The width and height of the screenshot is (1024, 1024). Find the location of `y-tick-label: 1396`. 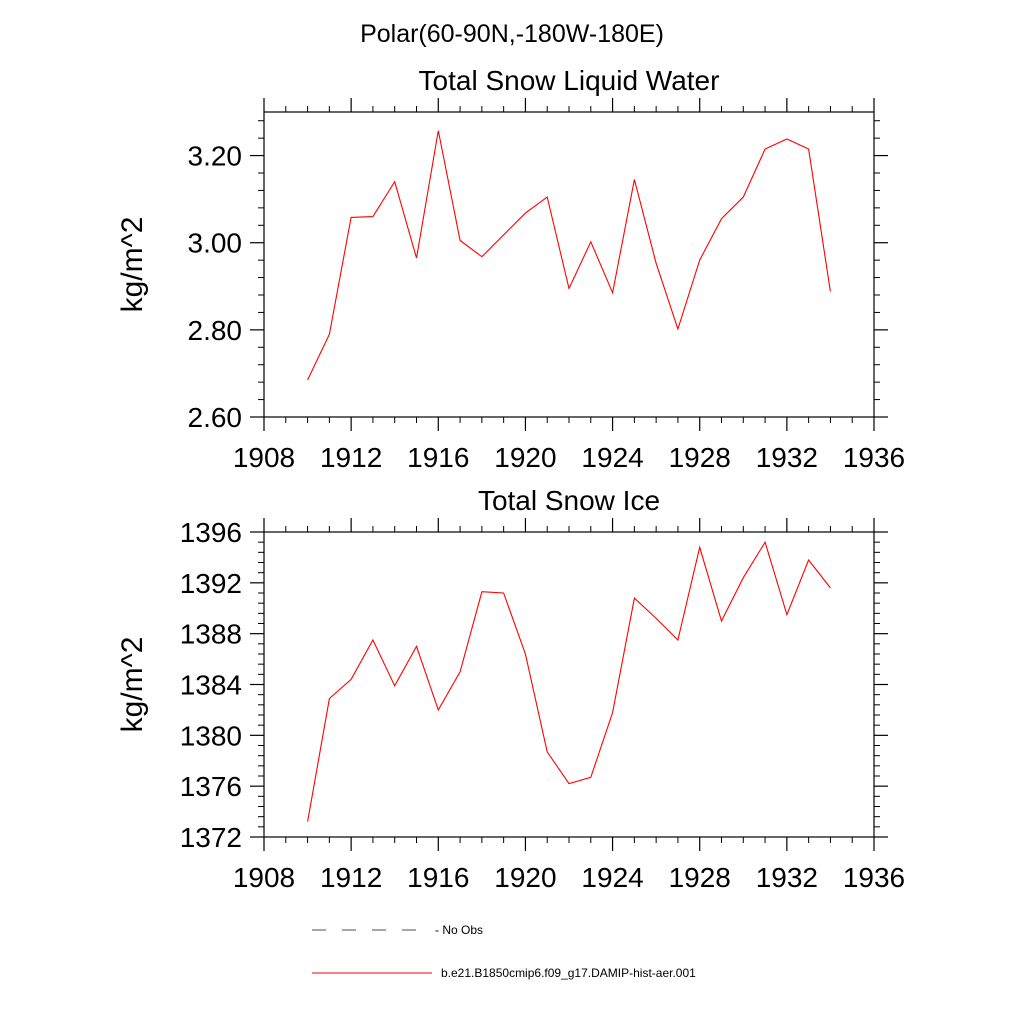

y-tick-label: 1396 is located at coordinates (211, 532).